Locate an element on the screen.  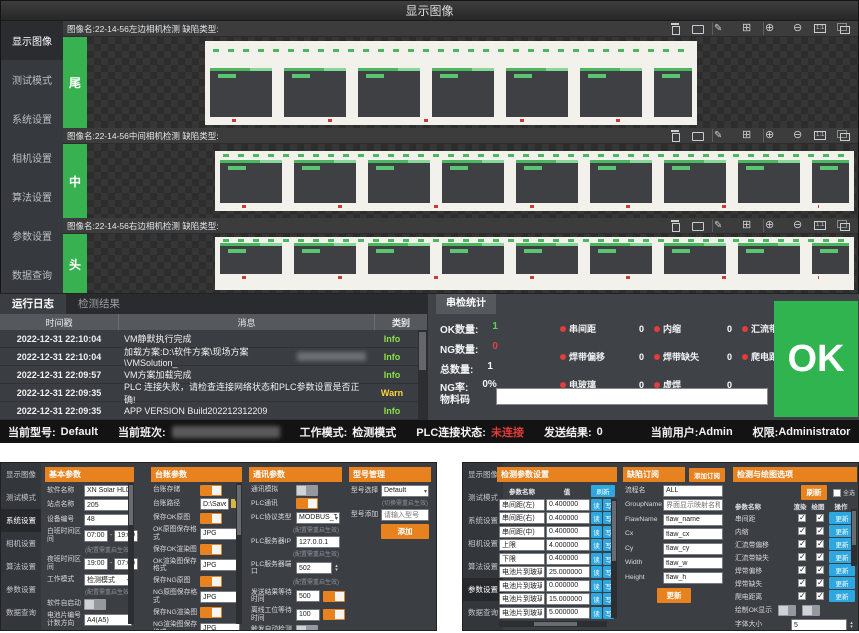
flow-name-input is located at coordinates (693, 490).